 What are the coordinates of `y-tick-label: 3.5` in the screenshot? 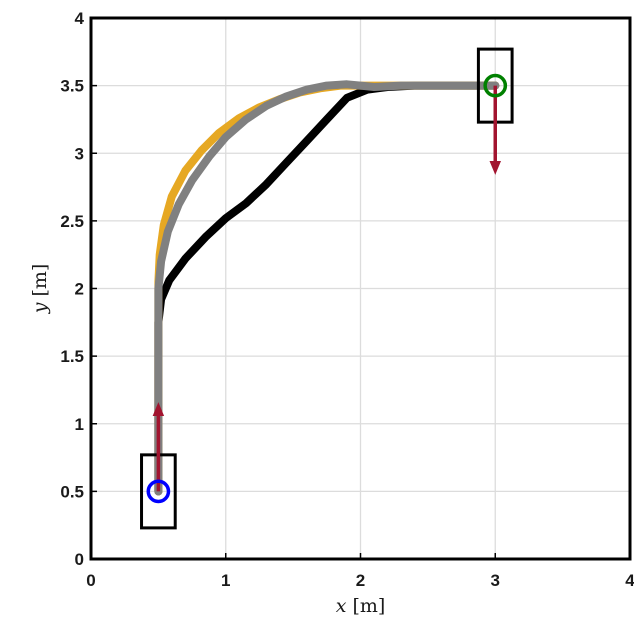 It's located at (72, 86).